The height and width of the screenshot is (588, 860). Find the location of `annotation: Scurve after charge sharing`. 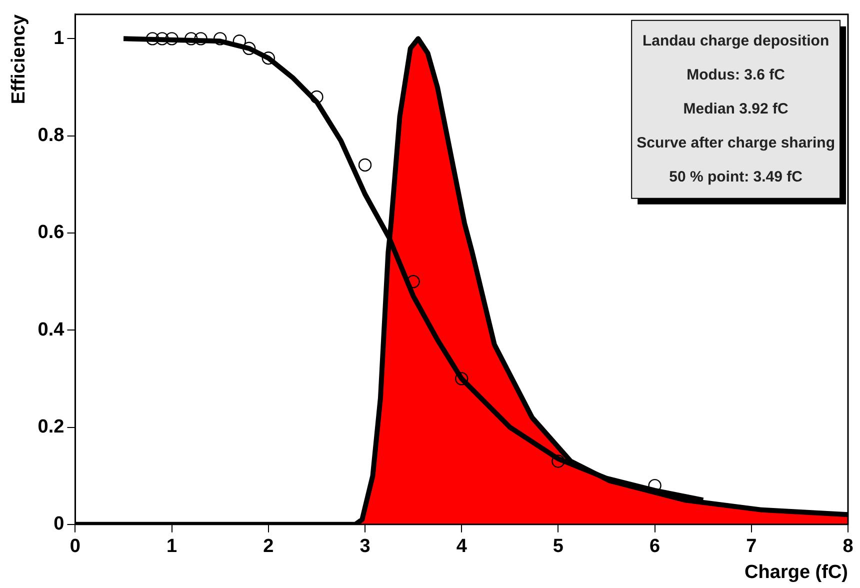

annotation: Scurve after charge sharing is located at coordinates (736, 143).